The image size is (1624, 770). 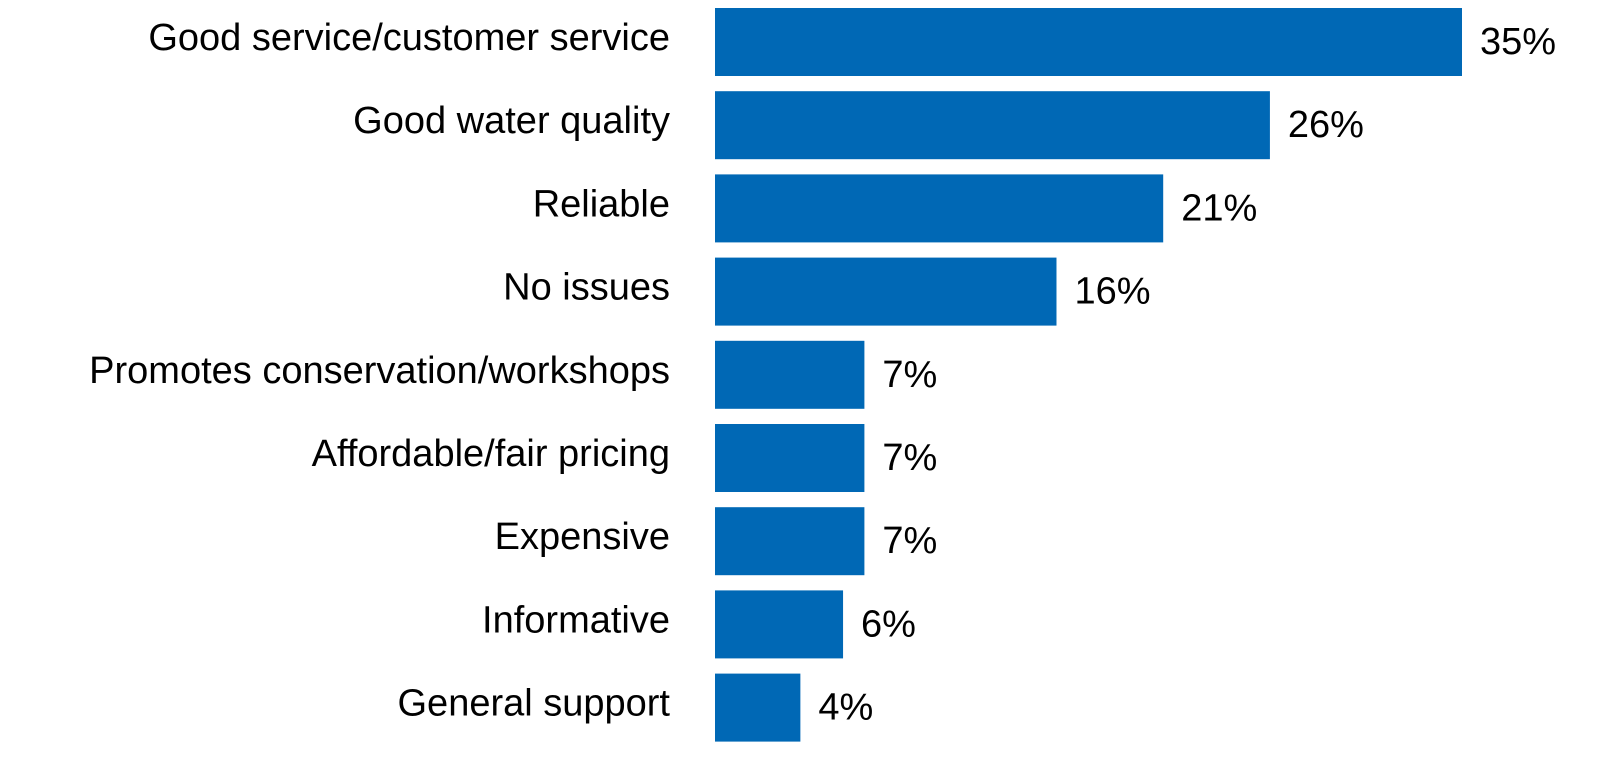 What do you see at coordinates (534, 704) in the screenshot?
I see `category-label: General support` at bounding box center [534, 704].